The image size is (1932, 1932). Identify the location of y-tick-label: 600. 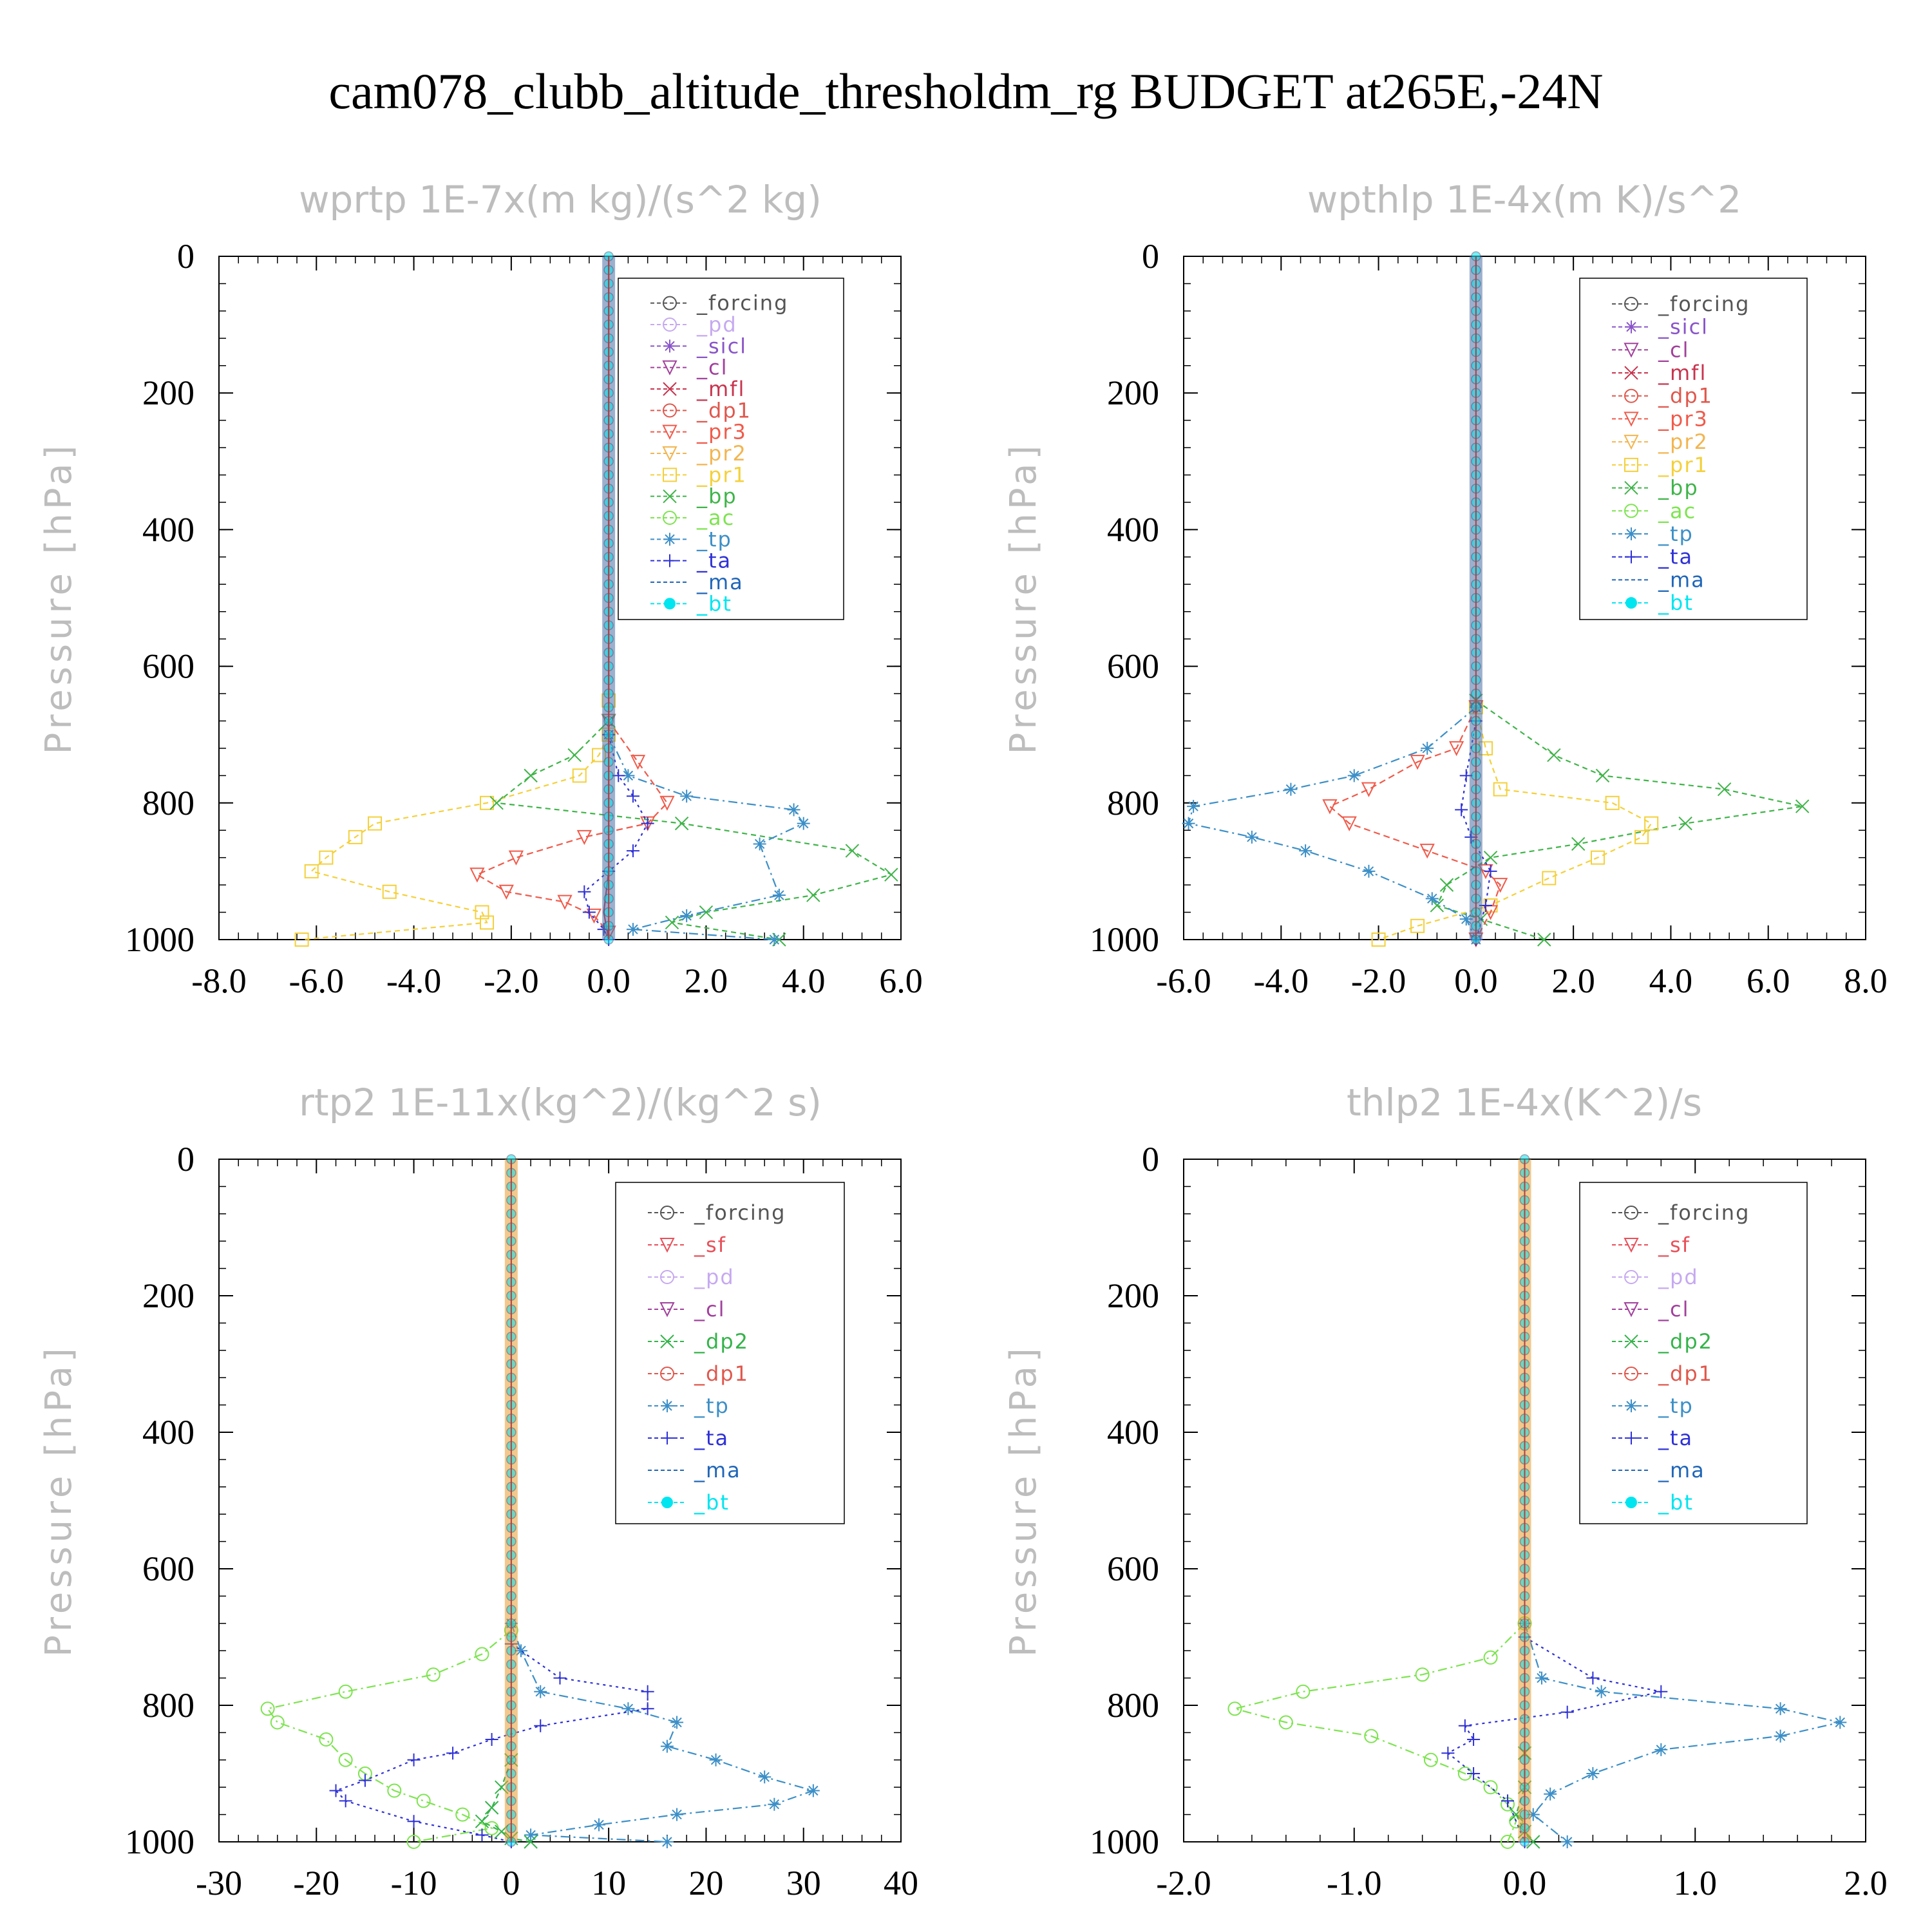
(1133, 666).